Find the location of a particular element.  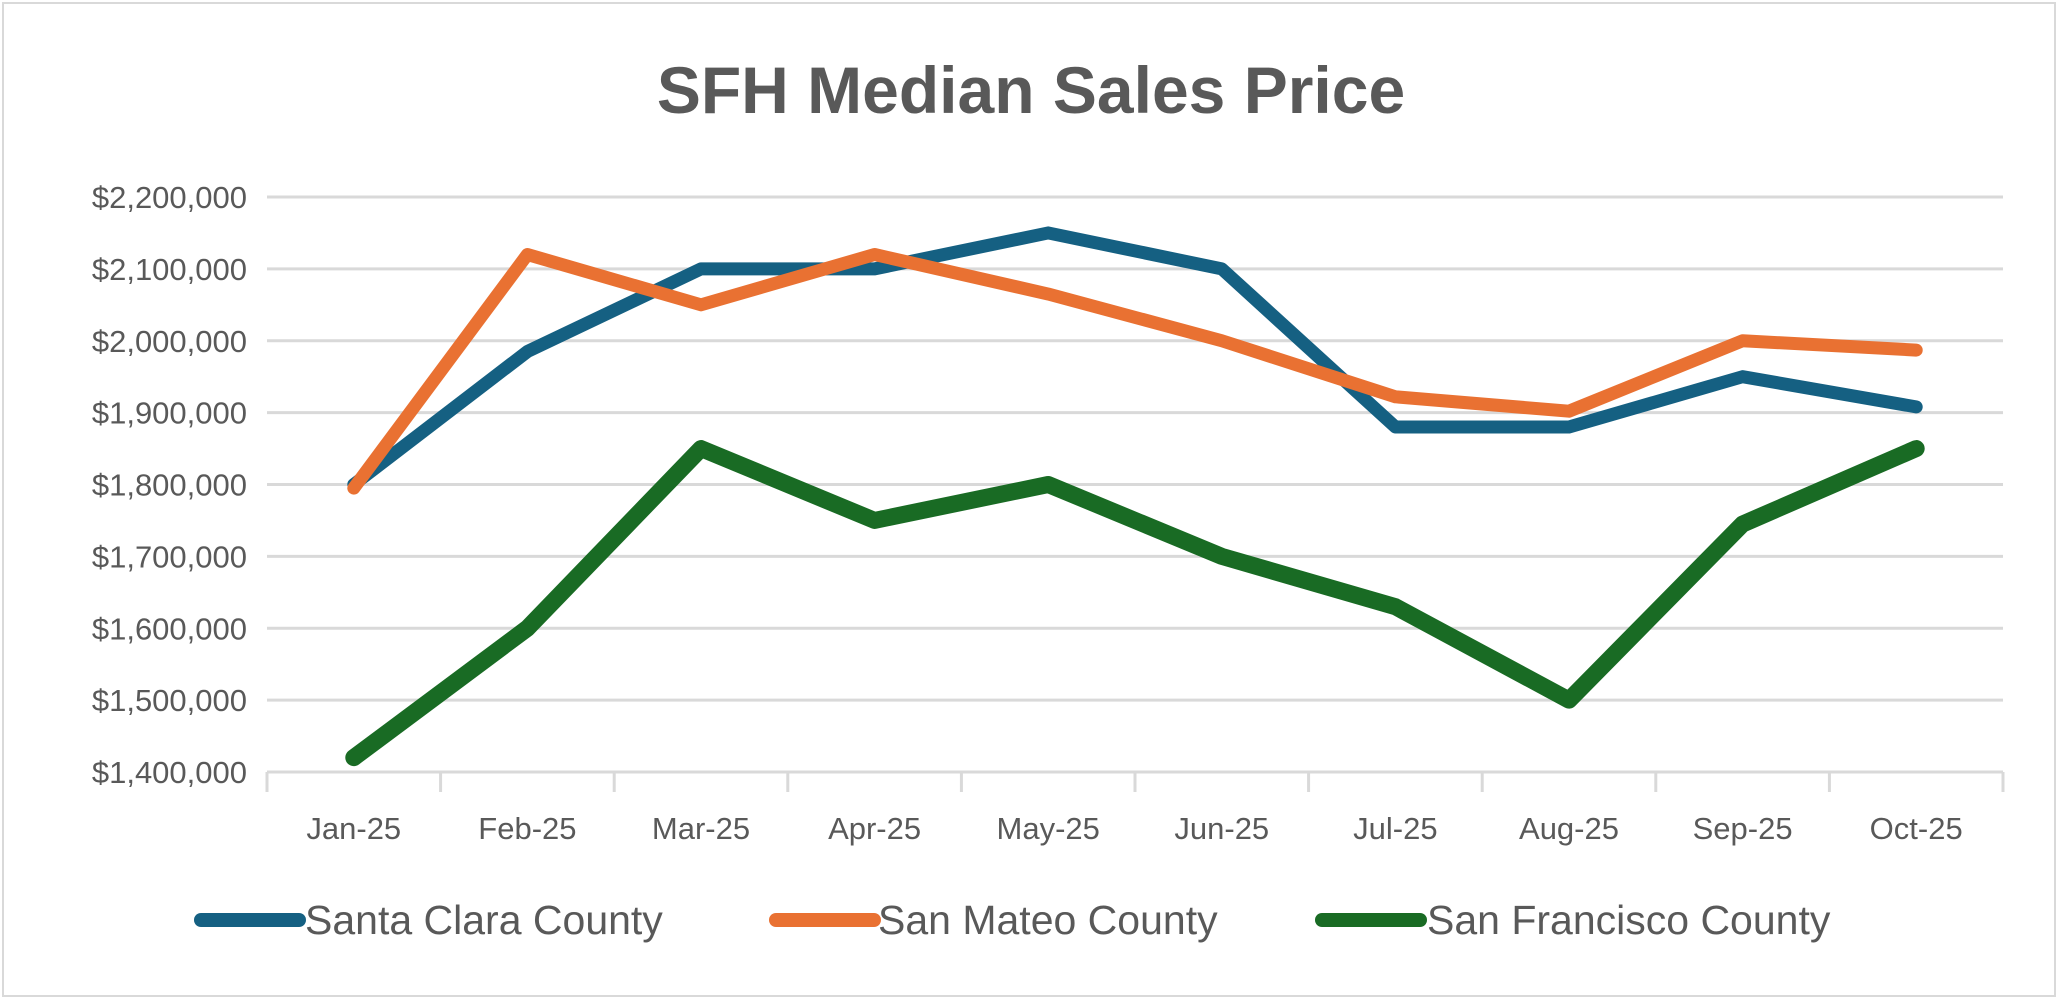

y-tick-label: $1,900,000 is located at coordinates (169, 413).